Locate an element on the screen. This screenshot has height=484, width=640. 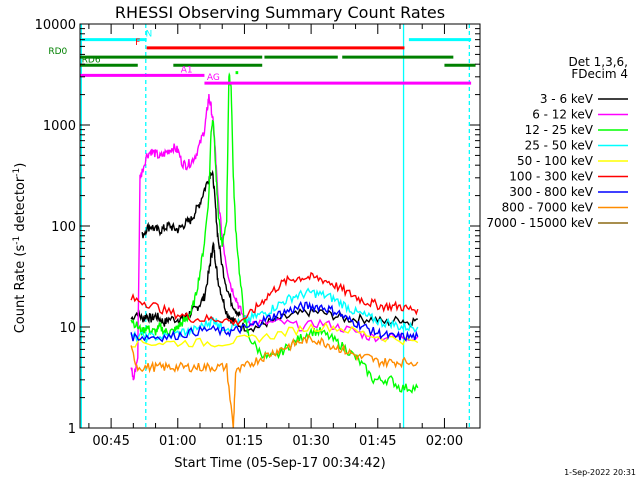
y-tick-label-0: 1 is located at coordinates (72, 429).